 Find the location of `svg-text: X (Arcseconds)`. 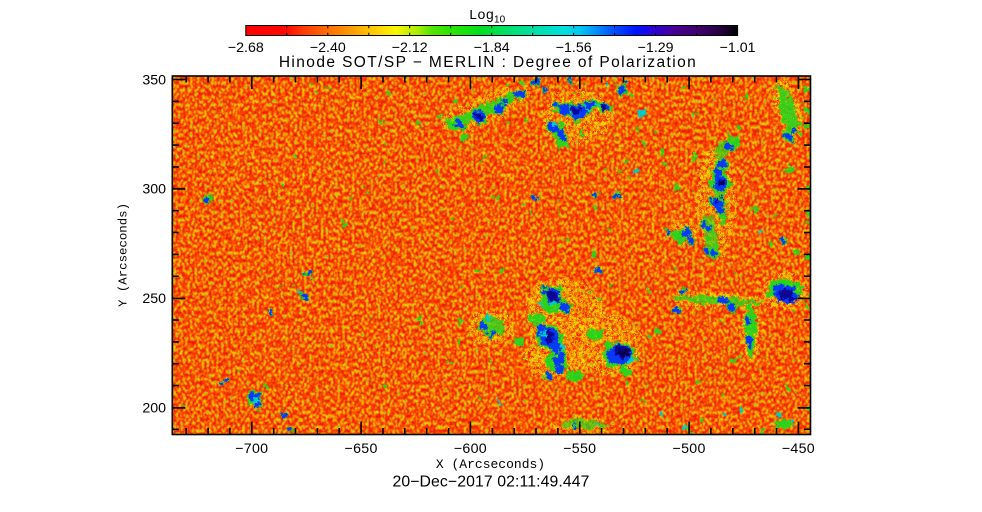

svg-text: X (Arcseconds) is located at coordinates (490, 464).